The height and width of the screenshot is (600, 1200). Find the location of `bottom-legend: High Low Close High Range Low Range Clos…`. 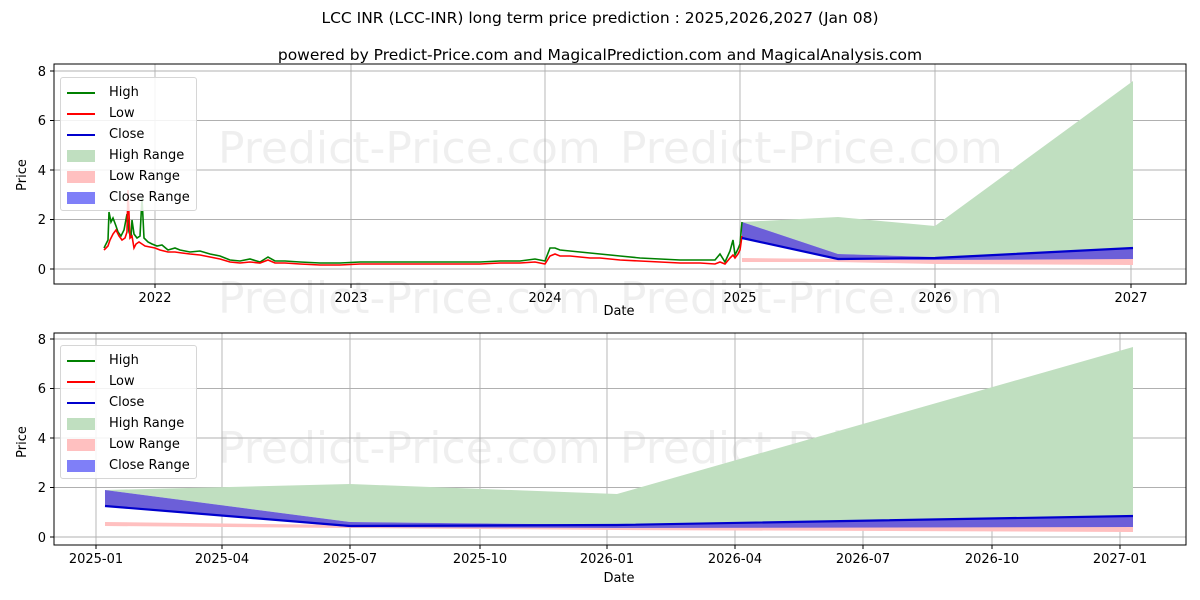

bottom-legend: High Low Close High Range Low Range Clos… is located at coordinates (128, 412).